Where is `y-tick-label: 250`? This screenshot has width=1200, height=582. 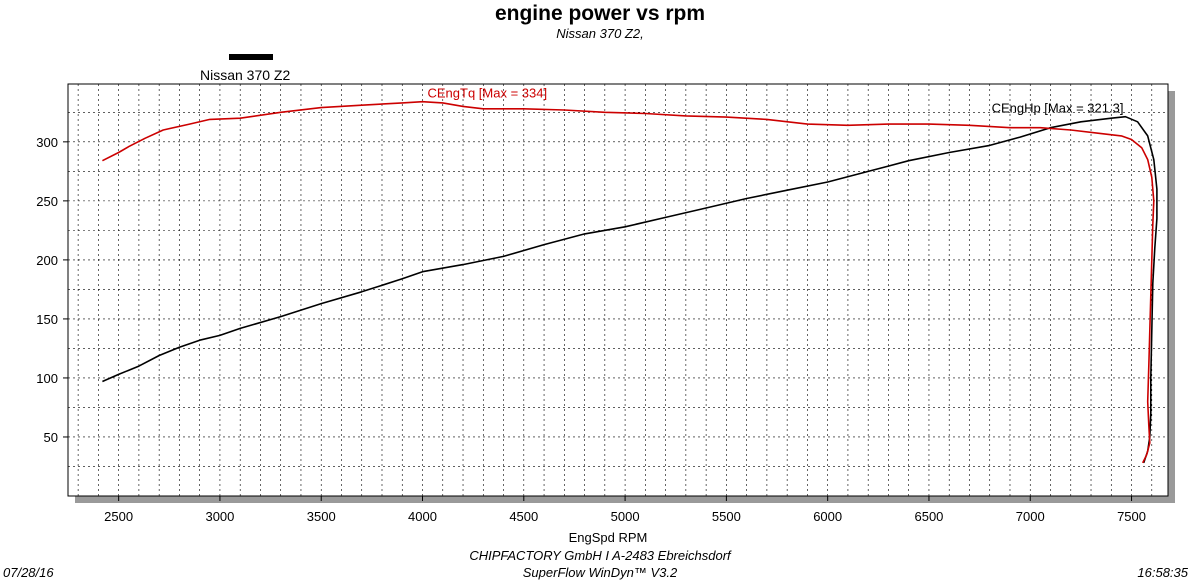
y-tick-label: 250 is located at coordinates (47, 201).